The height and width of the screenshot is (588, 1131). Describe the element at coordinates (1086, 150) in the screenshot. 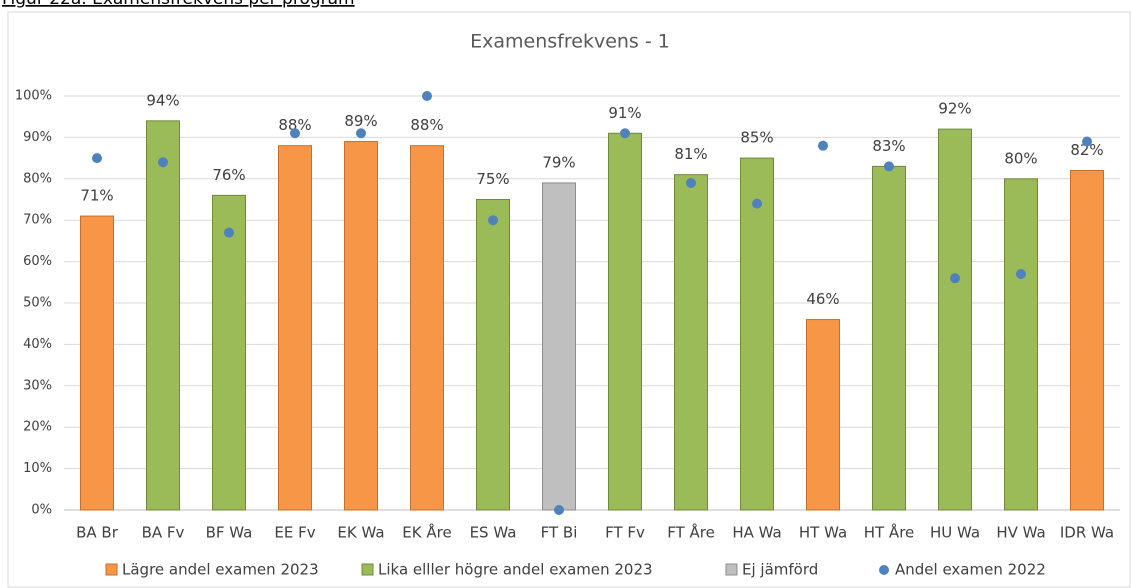

I see `data-label: 82%` at that location.